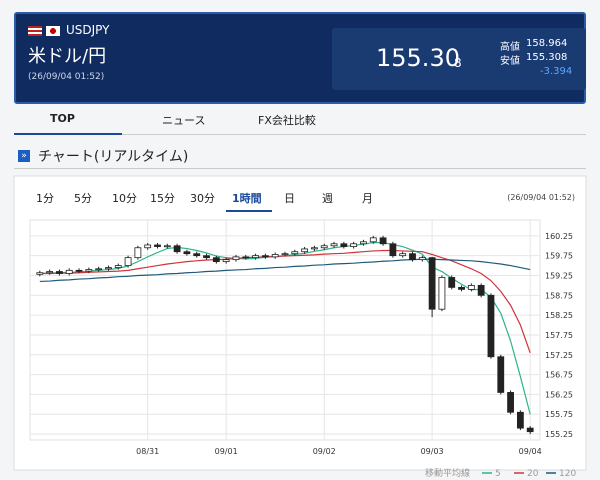  What do you see at coordinates (247, 198) in the screenshot?
I see `timeframe-button: 1時間` at bounding box center [247, 198].